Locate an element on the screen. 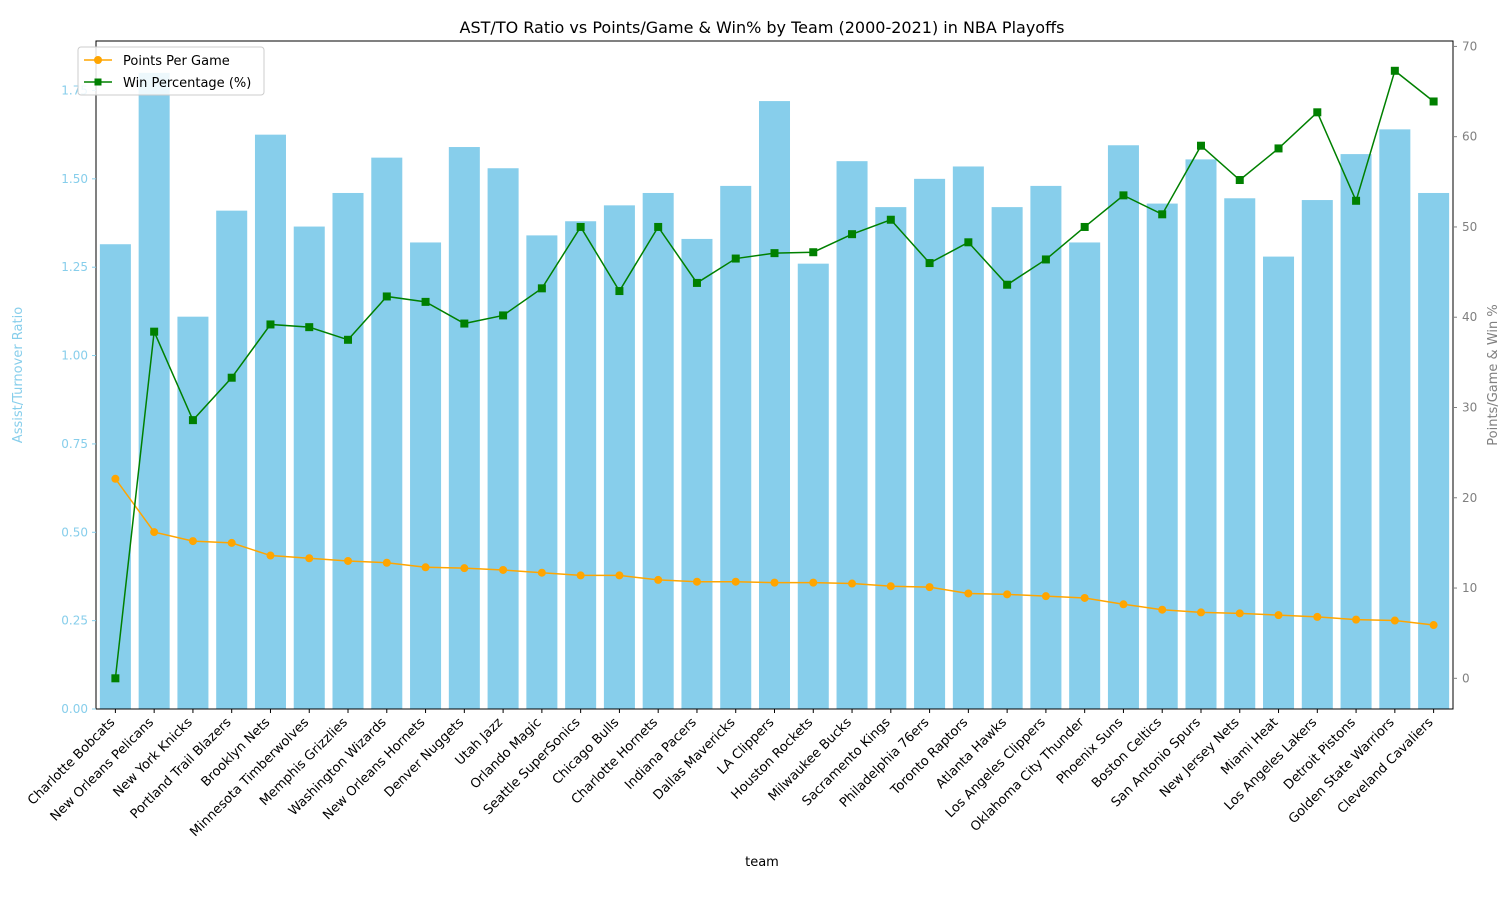 This screenshot has height=913, width=1512. point-points-per-game-milwaukee-bucks is located at coordinates (852, 583).